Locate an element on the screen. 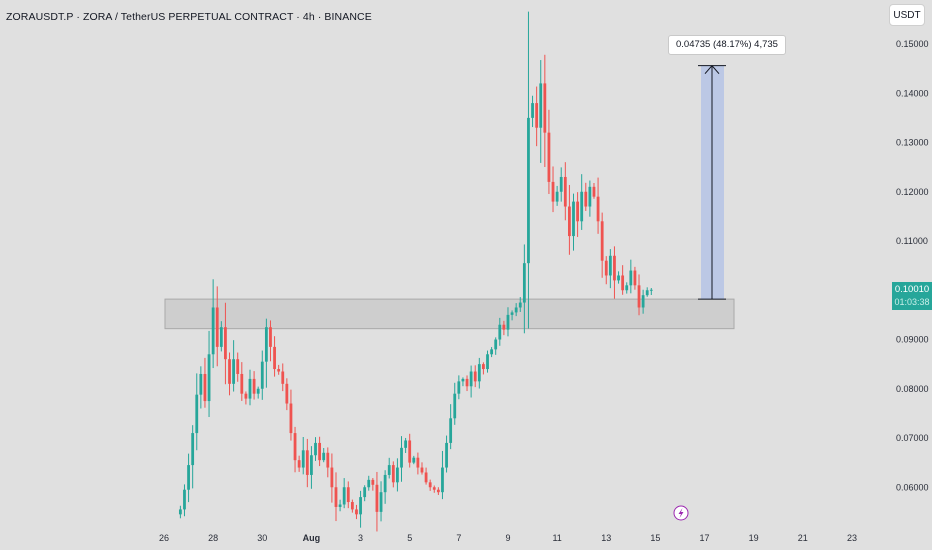 The width and height of the screenshot is (932, 550). measure-label: 0.04735 (48.17%) 4,735 is located at coordinates (727, 45).